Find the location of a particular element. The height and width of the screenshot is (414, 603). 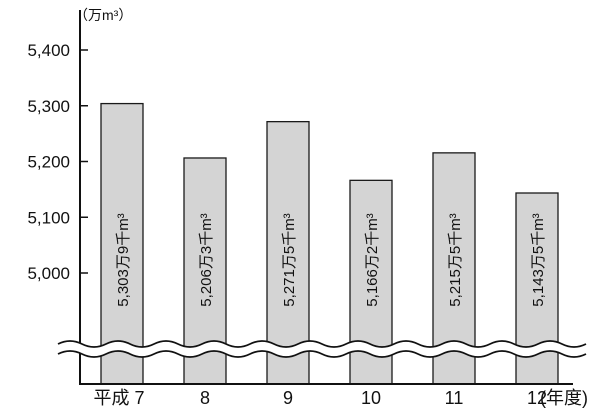

axis-break-line-bottom is located at coordinates (322, 354).